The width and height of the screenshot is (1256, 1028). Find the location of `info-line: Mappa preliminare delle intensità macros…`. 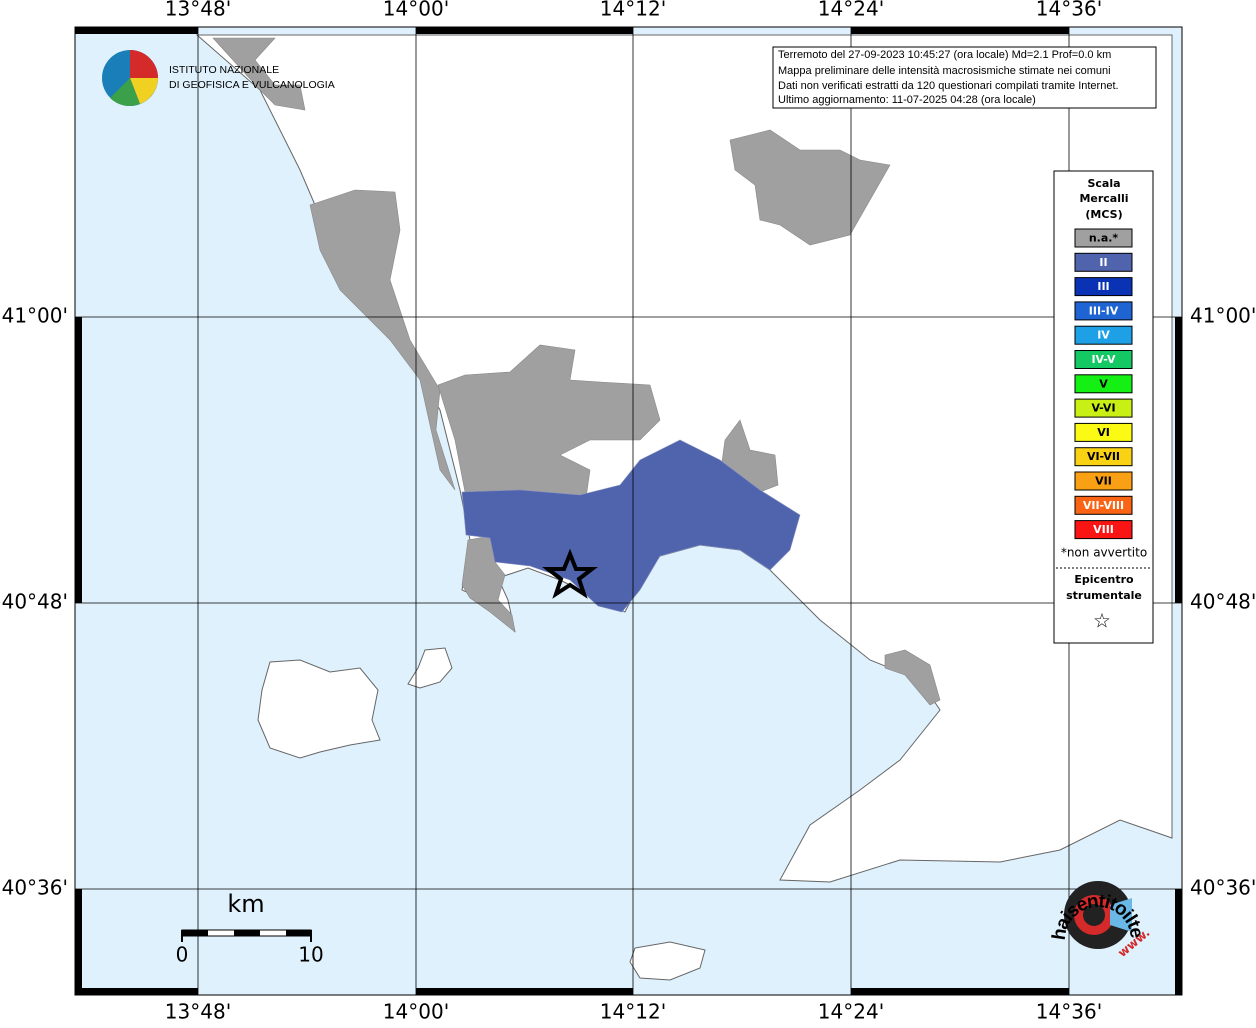

info-line: Mappa preliminare delle intensità macros… is located at coordinates (944, 71).